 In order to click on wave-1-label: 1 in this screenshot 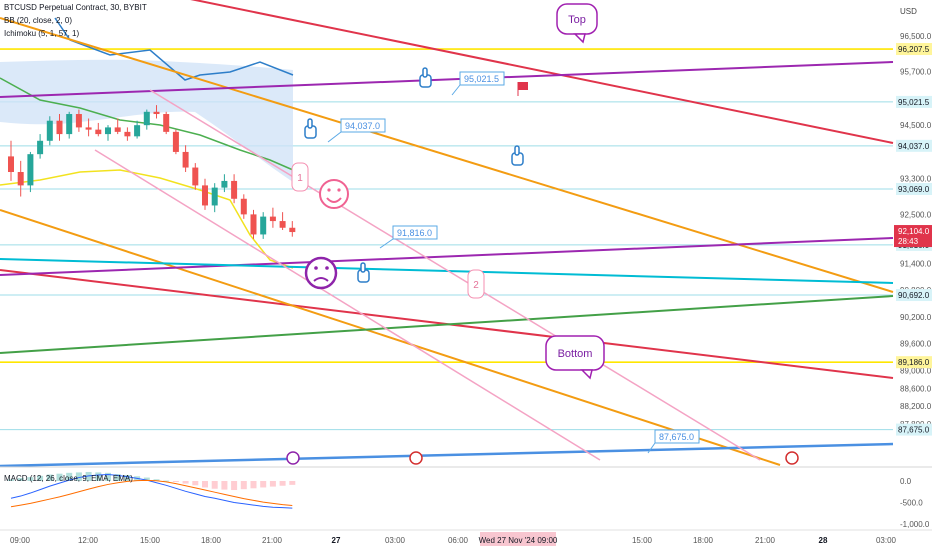, I will do `click(300, 178)`.